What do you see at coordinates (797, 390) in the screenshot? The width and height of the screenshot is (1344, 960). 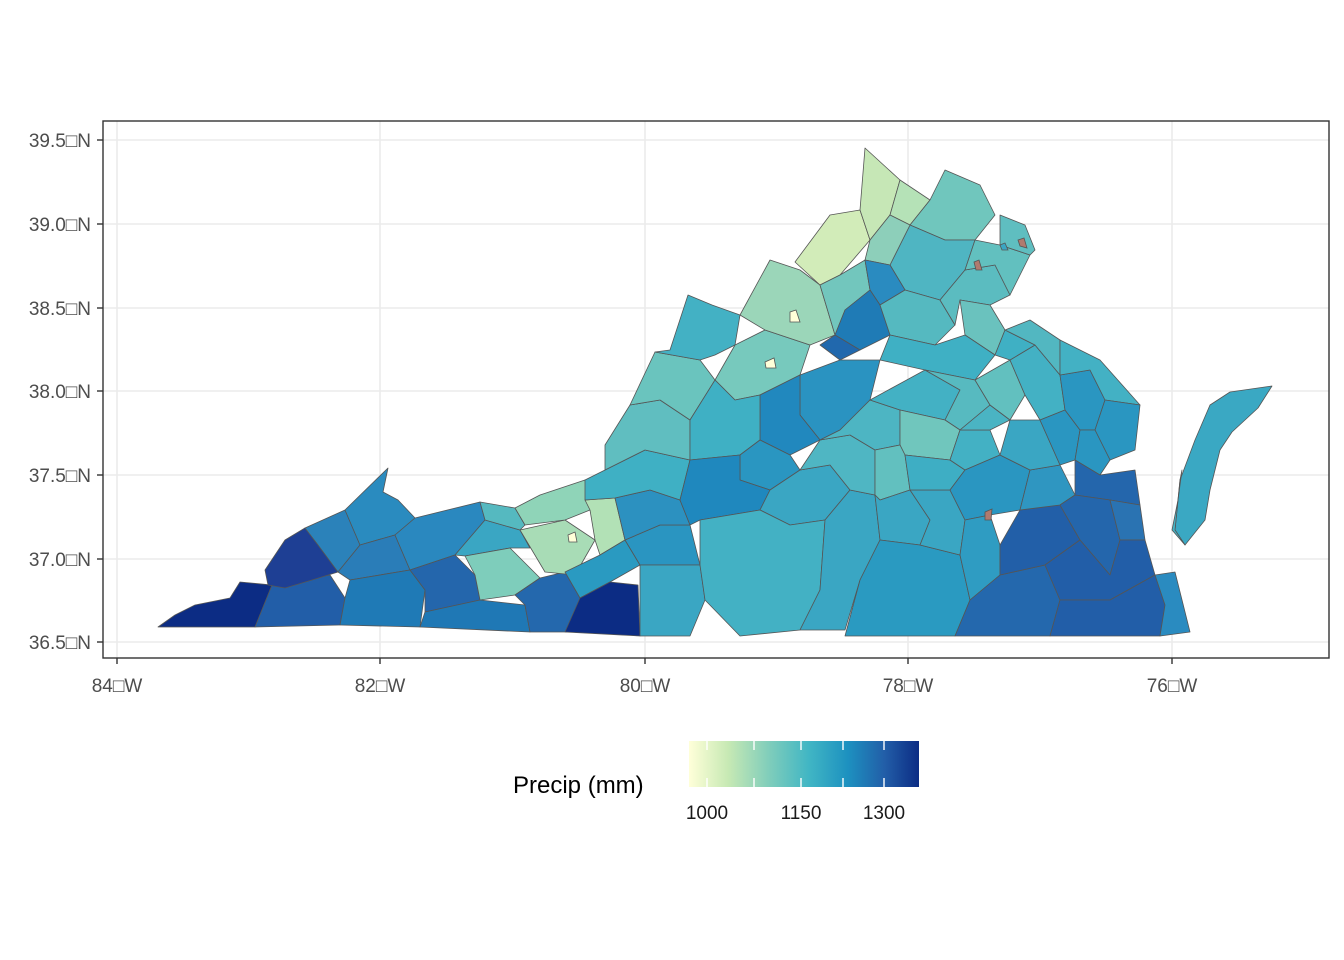 I see `independent-city-polygons` at bounding box center [797, 390].